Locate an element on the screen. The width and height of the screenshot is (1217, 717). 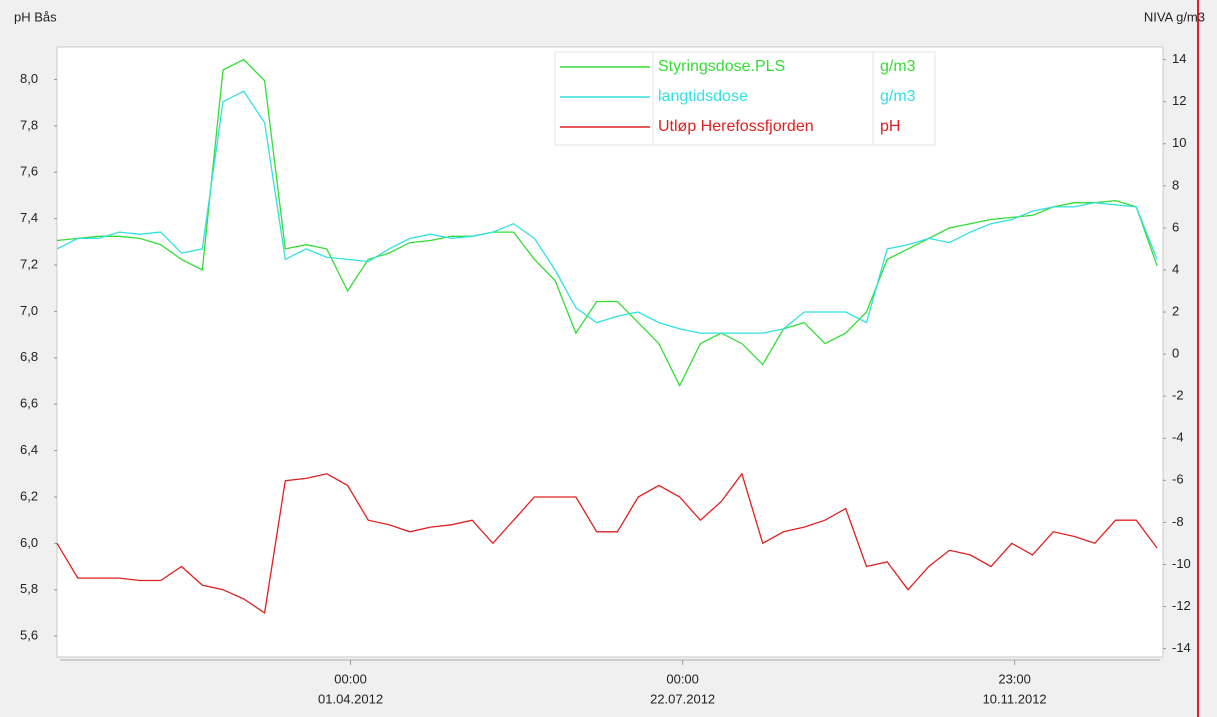
legend-unit: pH is located at coordinates (890, 126).